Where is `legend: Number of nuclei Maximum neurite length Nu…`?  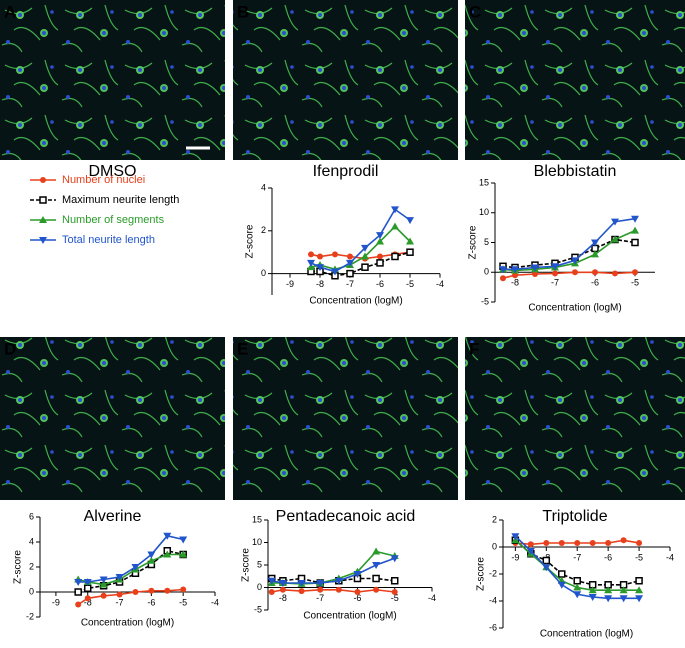 legend: Number of nuclei Maximum neurite length Nu… is located at coordinates (104, 210).